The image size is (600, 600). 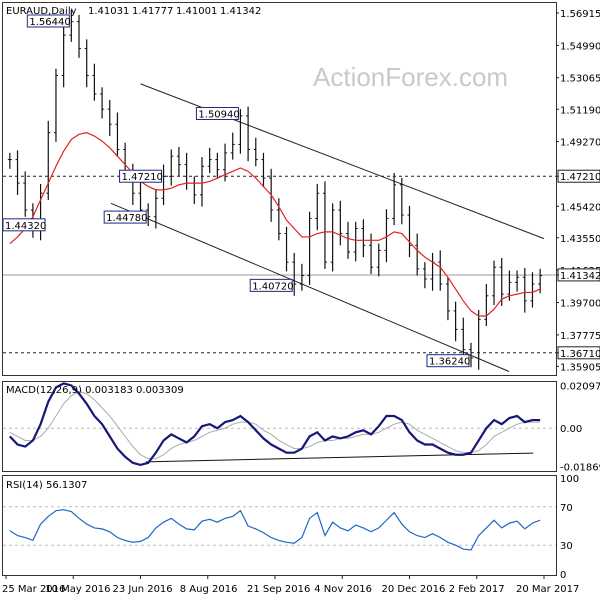 I want to click on price-tick-label: 1.35905, so click(x=580, y=367).